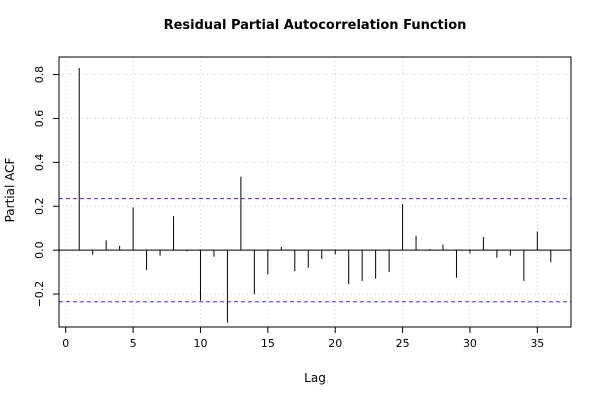 The width and height of the screenshot is (600, 400). What do you see at coordinates (133, 343) in the screenshot?
I see `x-tick-label: 5` at bounding box center [133, 343].